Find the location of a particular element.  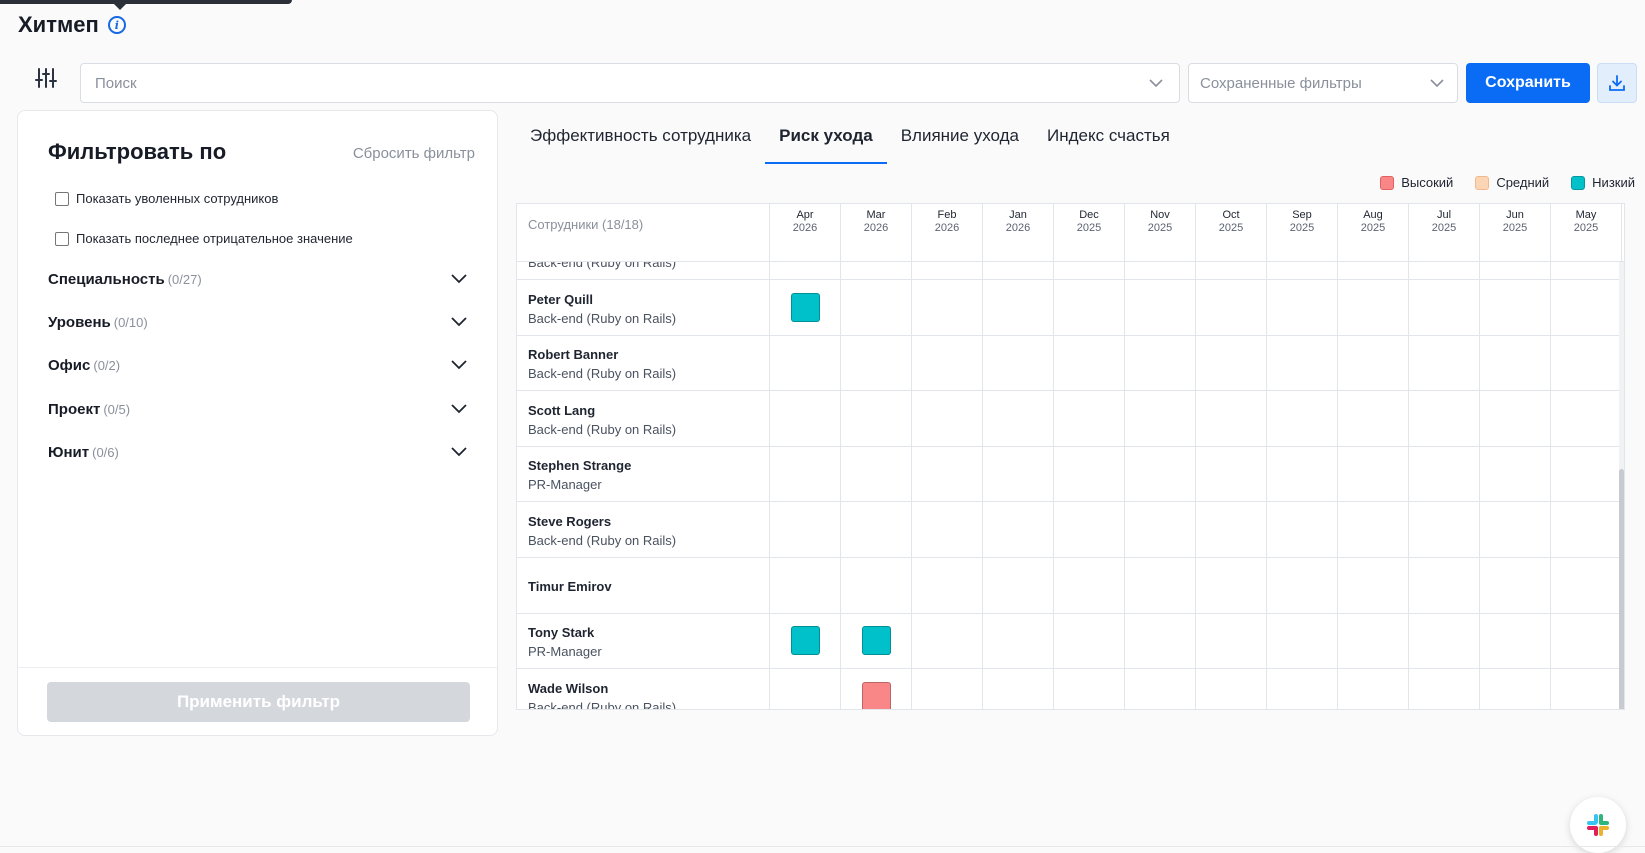

employee-role: PR-Manager is located at coordinates (565, 652).